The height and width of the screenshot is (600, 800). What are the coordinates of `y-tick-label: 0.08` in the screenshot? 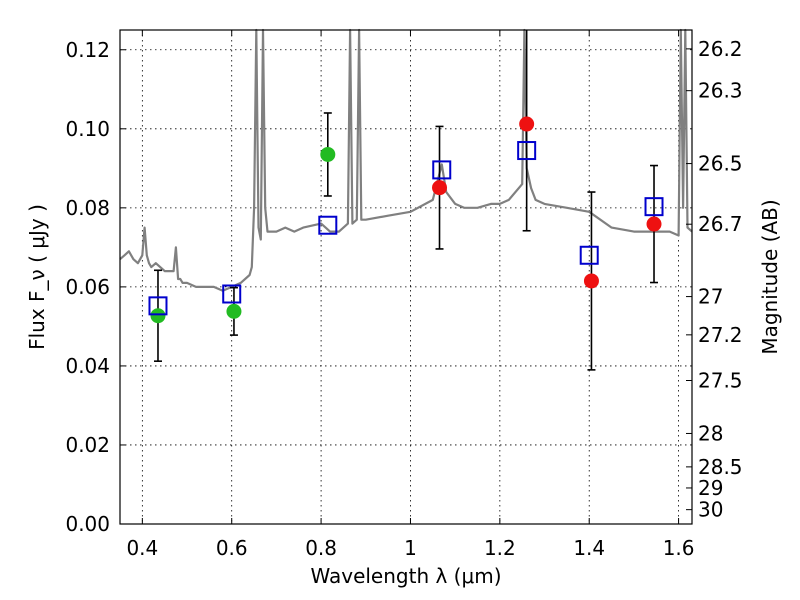 It's located at (87, 208).